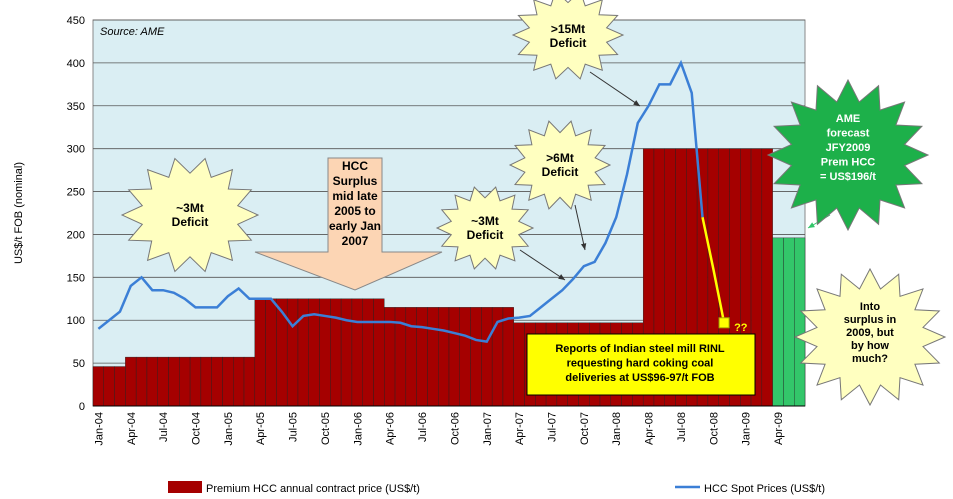 The width and height of the screenshot is (953, 499). Describe the element at coordinates (326, 428) in the screenshot. I see `x-tick-label: Oct-05` at that location.